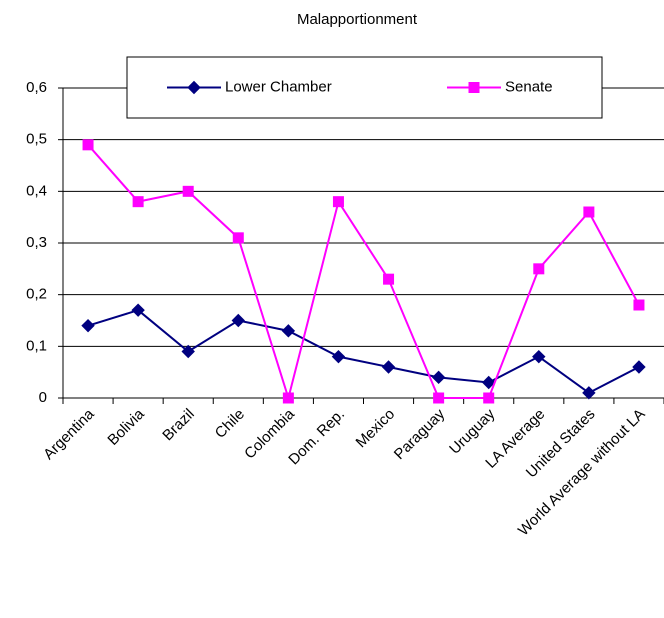 This screenshot has height=618, width=664. Describe the element at coordinates (420, 434) in the screenshot. I see `x-tick-label: Paraguay` at that location.